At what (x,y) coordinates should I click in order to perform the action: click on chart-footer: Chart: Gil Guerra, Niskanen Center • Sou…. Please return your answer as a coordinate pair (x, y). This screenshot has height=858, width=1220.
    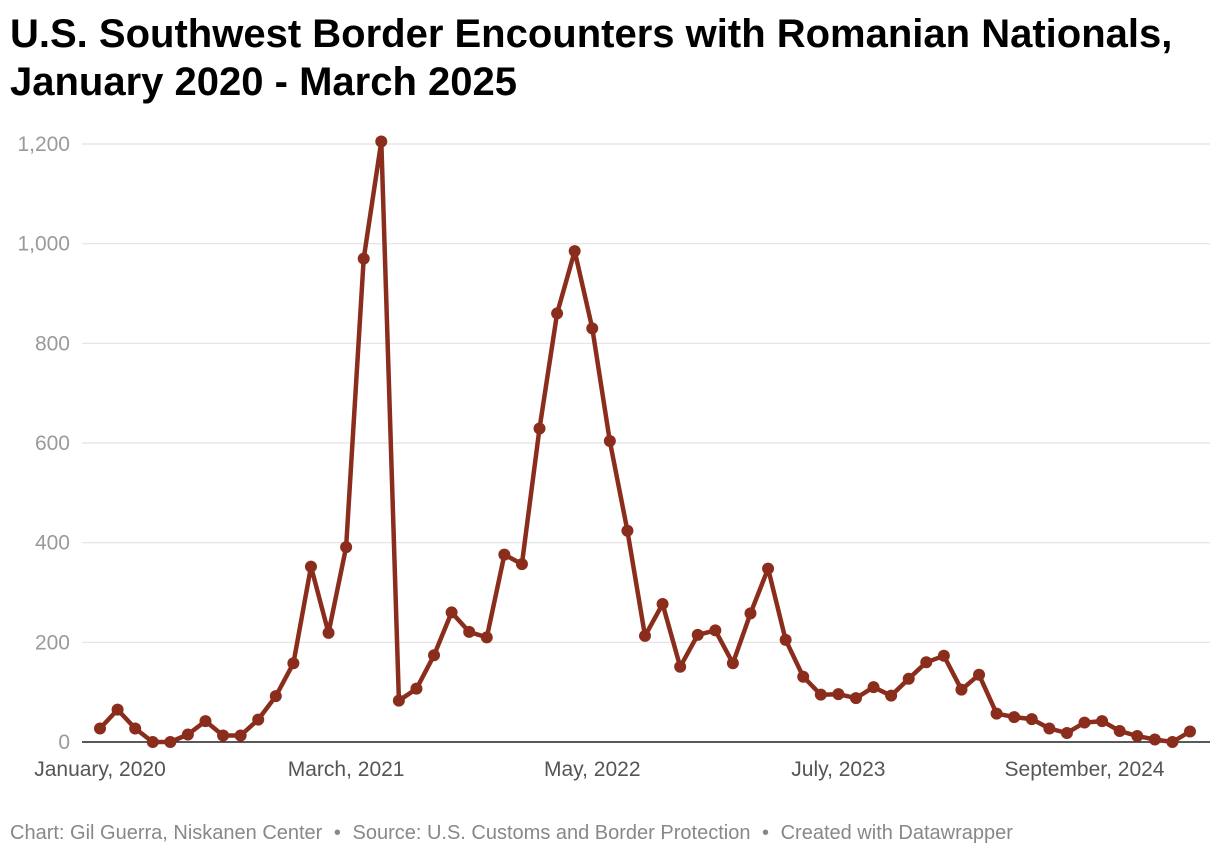
    Looking at the image, I should click on (511, 833).